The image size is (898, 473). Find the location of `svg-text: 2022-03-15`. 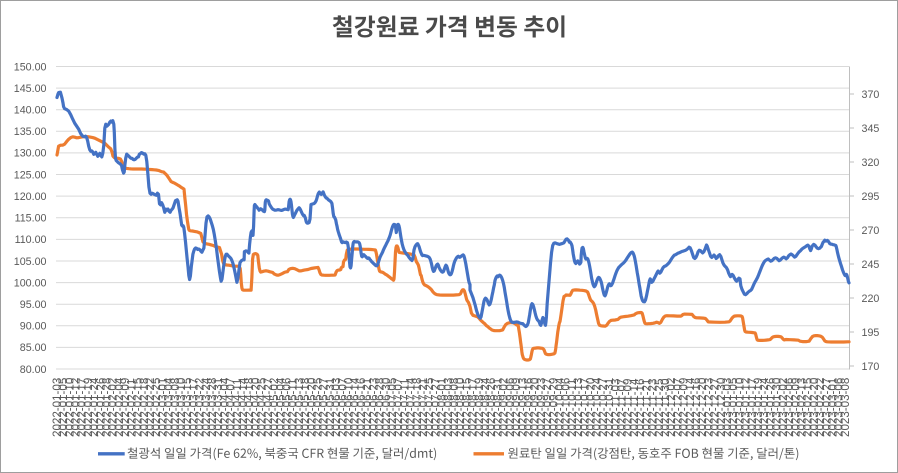

svg-text: 2022-03-15 is located at coordinates (187, 407).